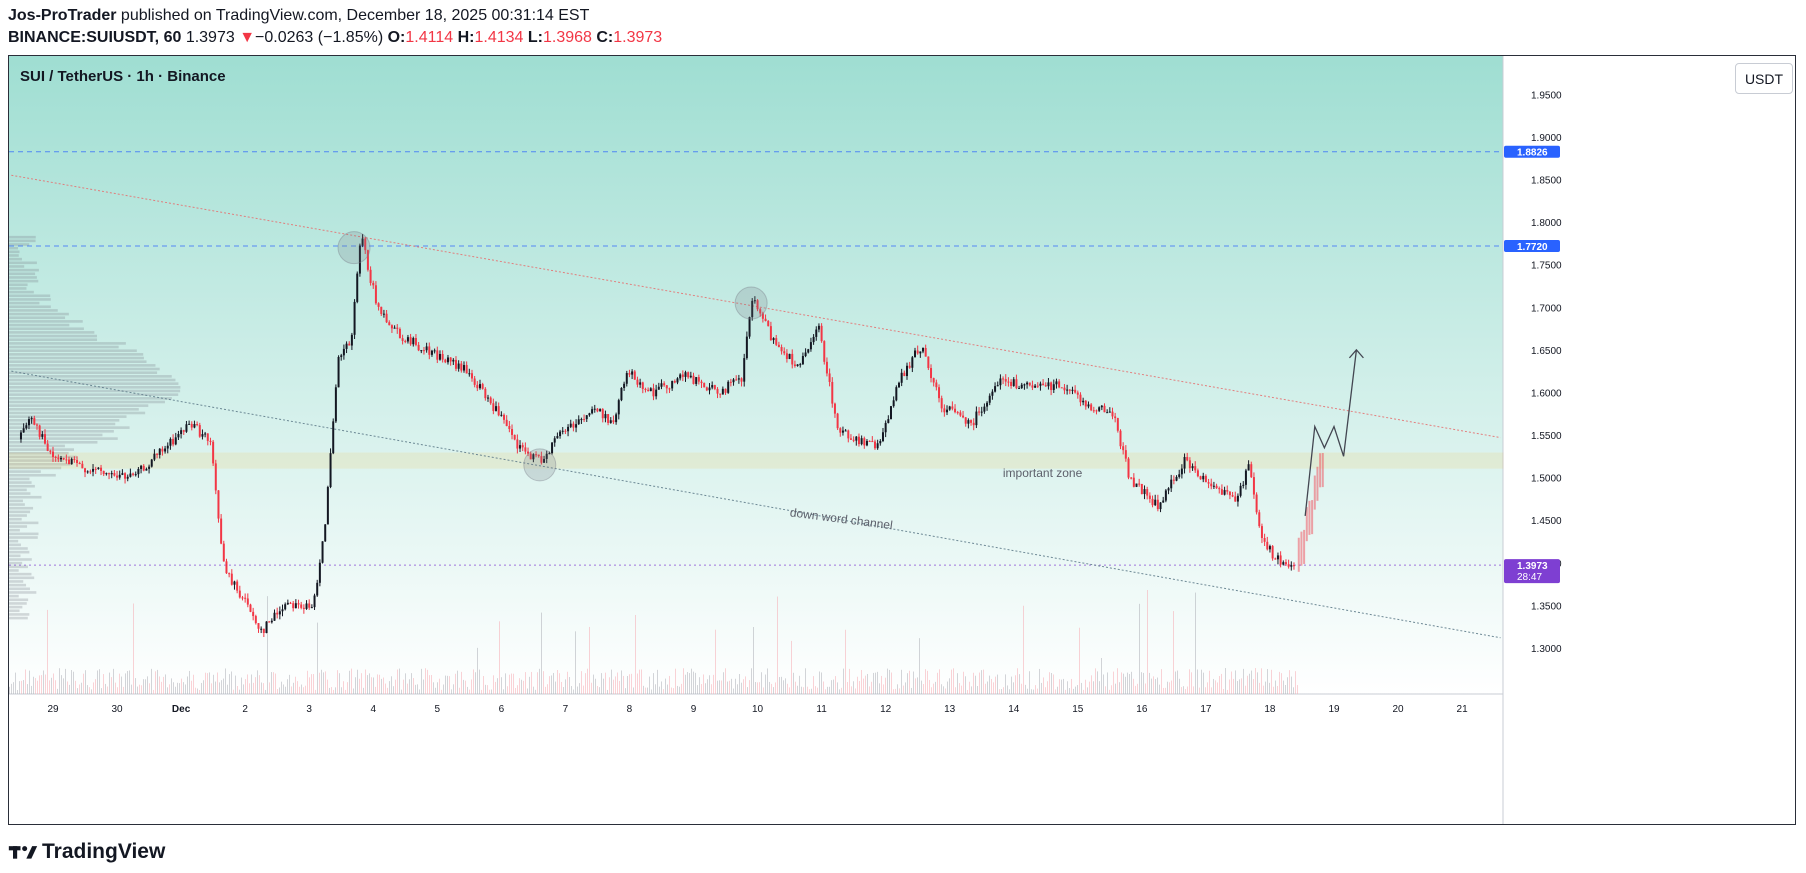  I want to click on projection-candle, so click(1309, 517).